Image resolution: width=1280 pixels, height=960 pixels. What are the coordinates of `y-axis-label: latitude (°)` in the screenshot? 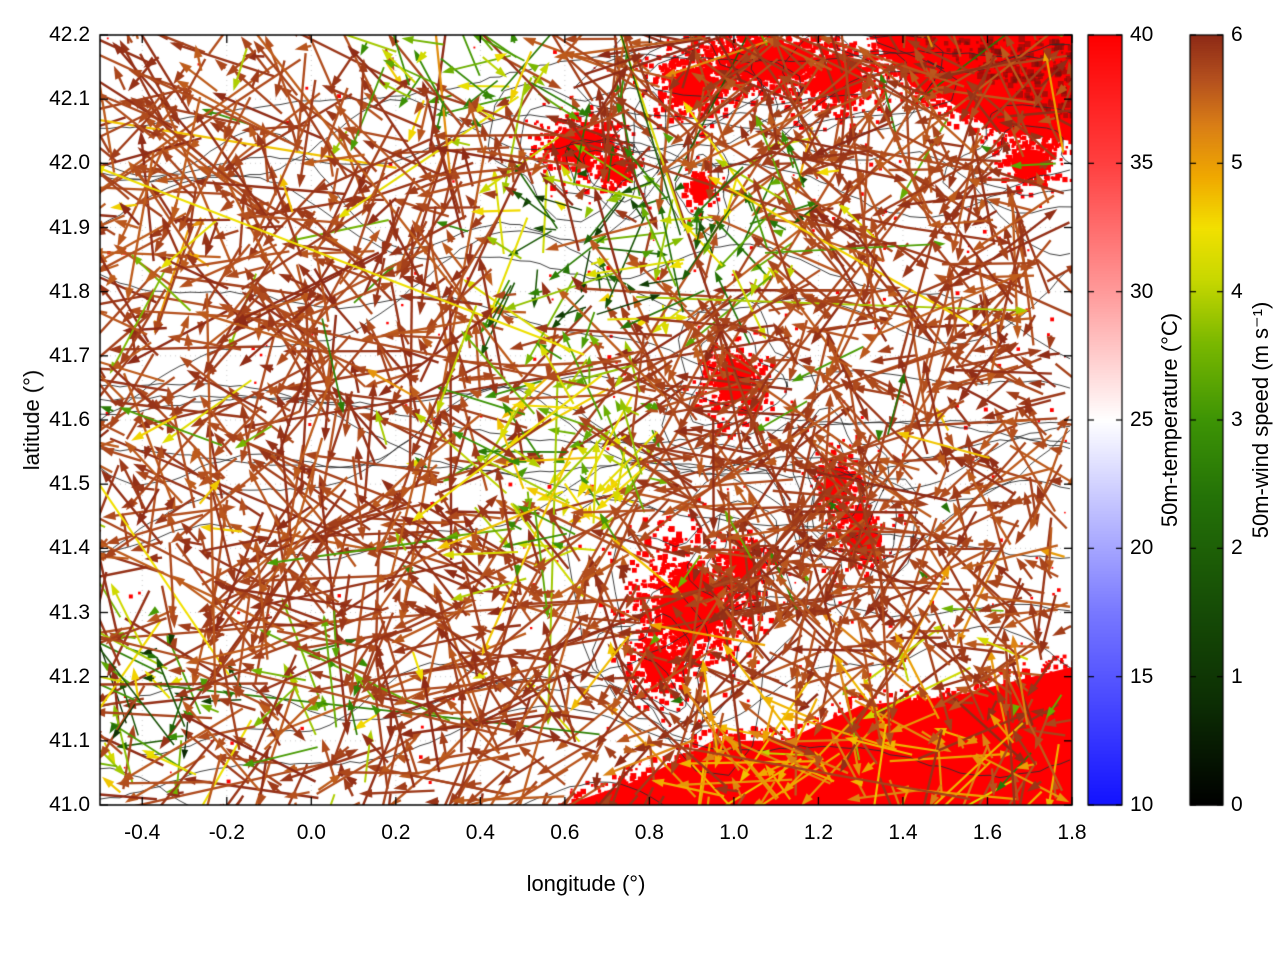 It's located at (31, 420).